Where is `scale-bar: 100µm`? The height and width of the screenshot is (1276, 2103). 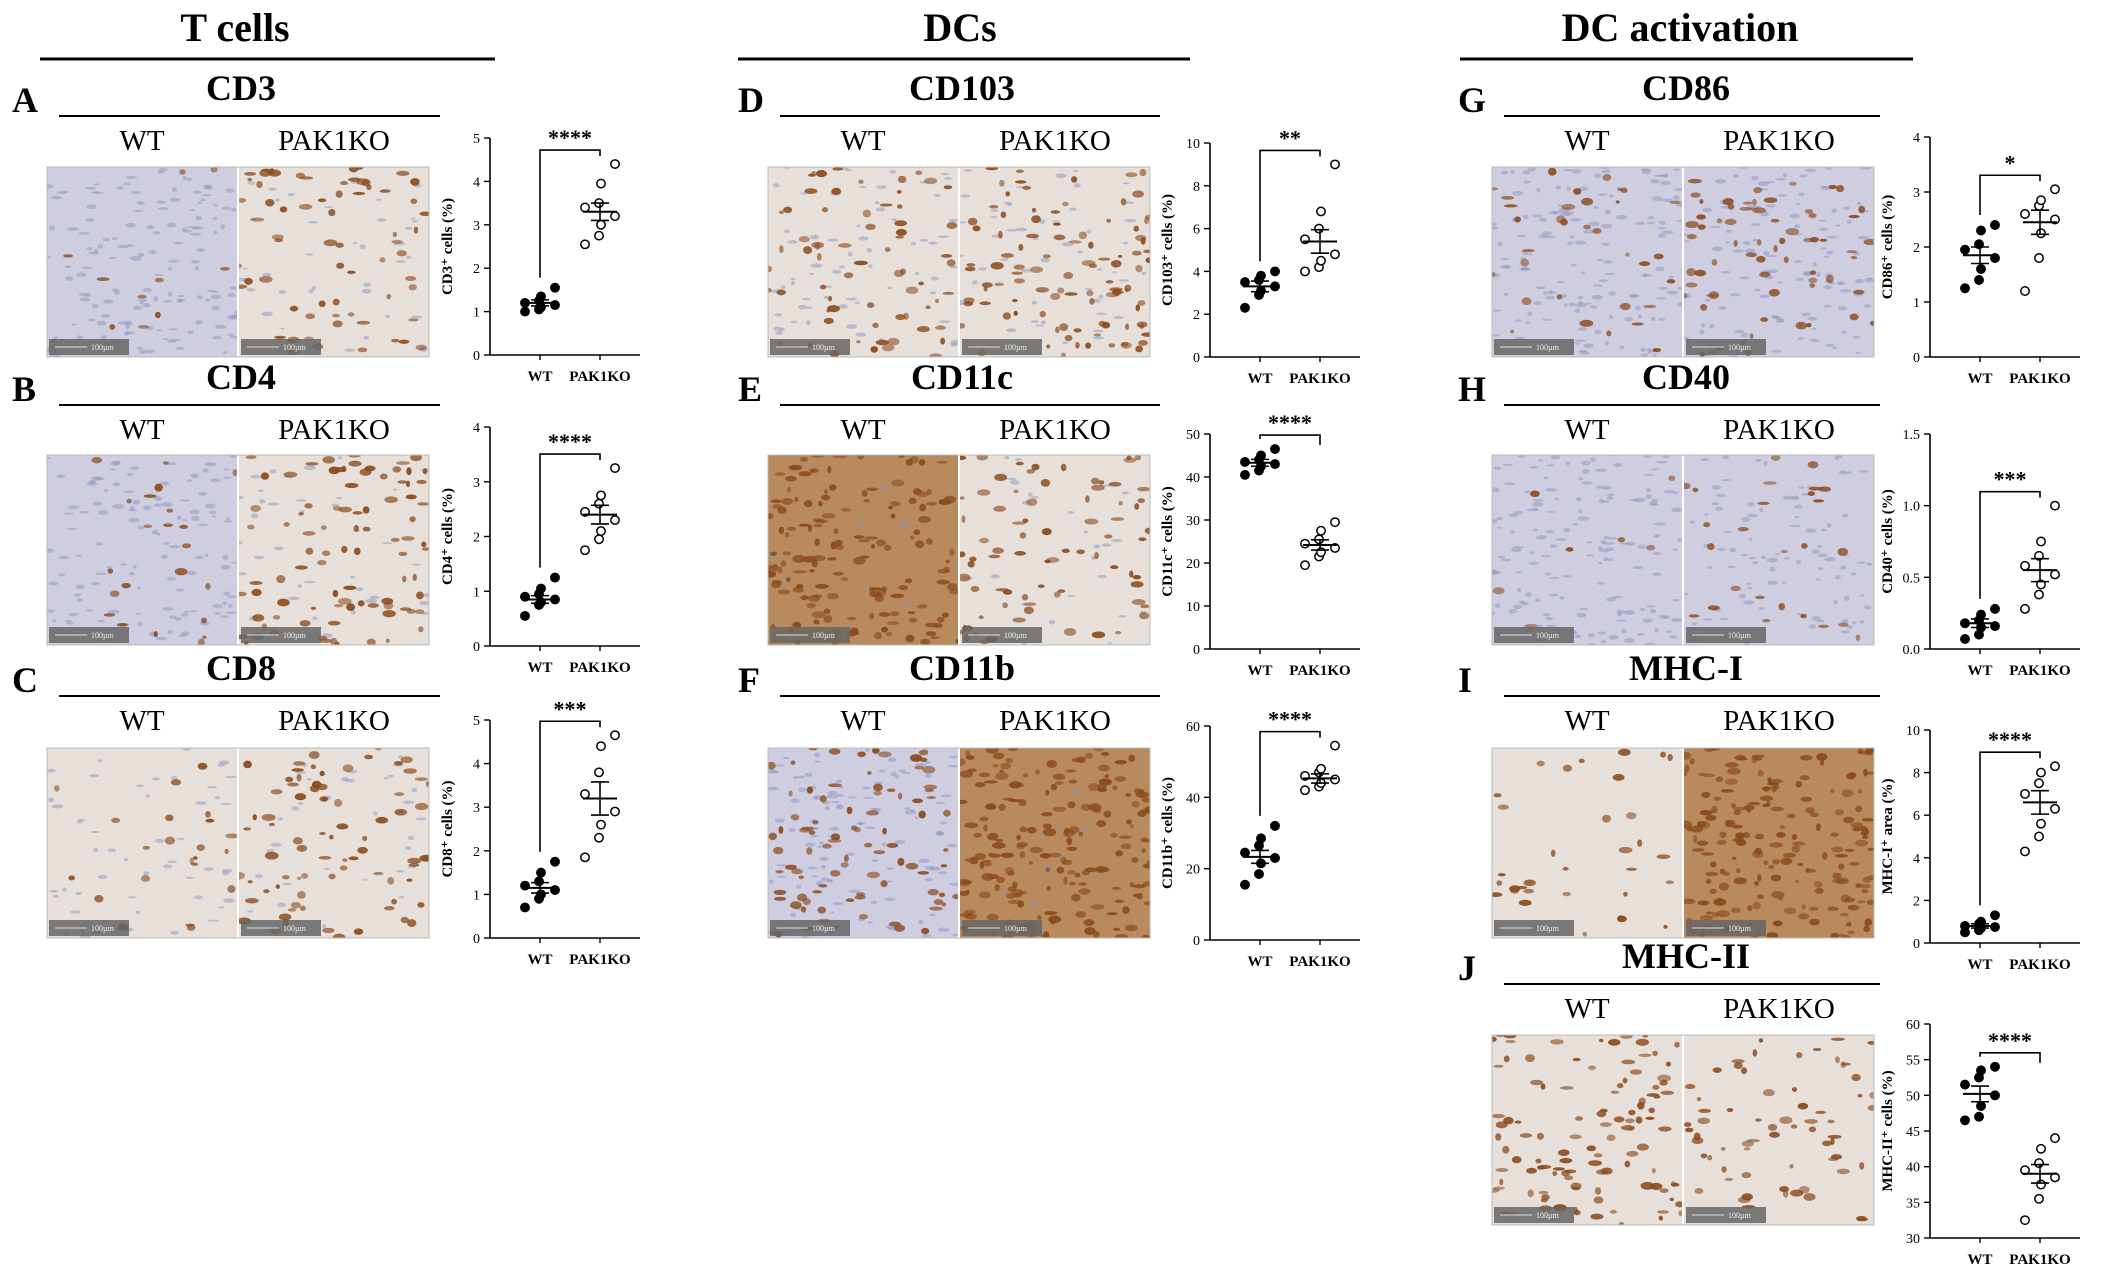 scale-bar: 100µm is located at coordinates (1002, 347).